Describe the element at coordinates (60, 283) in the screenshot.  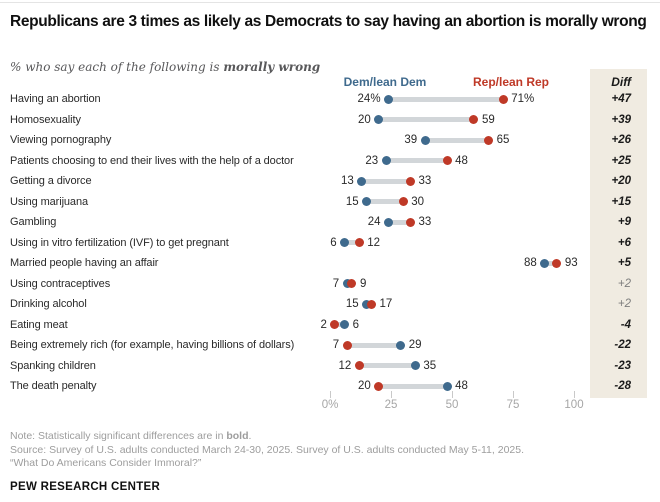
I see `row-category-label: Using contraceptives` at that location.